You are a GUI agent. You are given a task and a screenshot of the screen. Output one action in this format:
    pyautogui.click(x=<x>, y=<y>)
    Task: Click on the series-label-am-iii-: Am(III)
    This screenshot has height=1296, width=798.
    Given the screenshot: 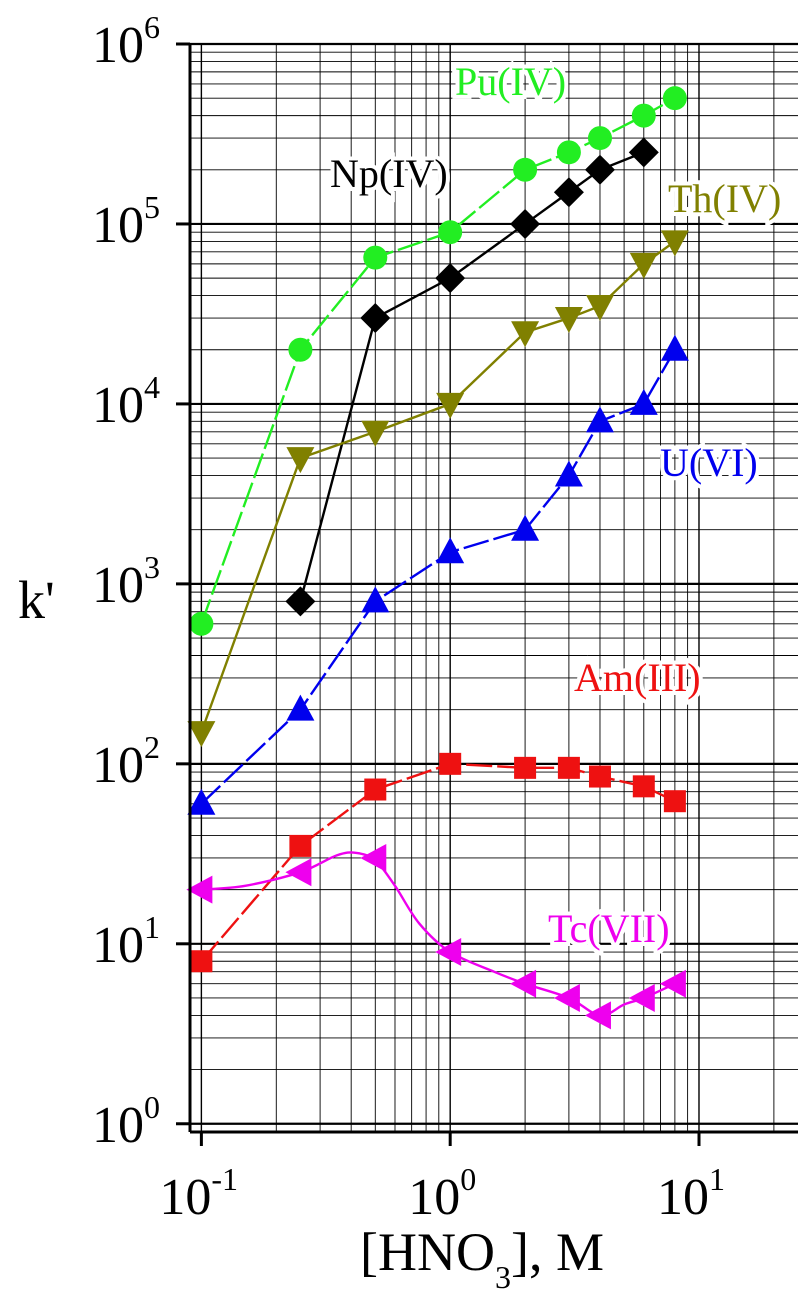 What is the action you would take?
    pyautogui.click(x=637, y=677)
    